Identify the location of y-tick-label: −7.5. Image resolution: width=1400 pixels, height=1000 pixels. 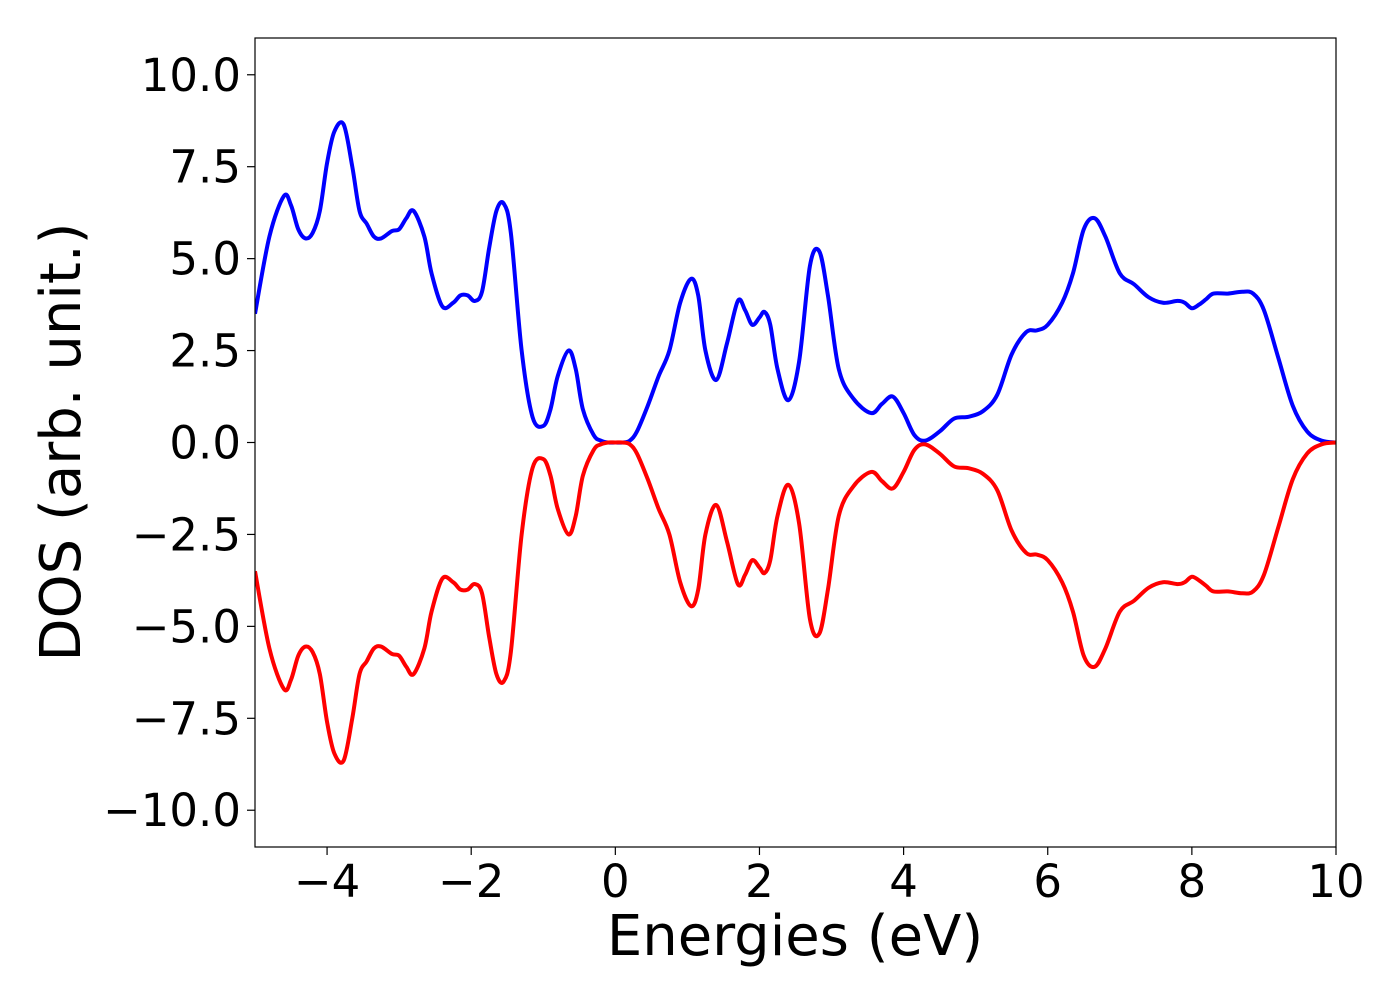
(186, 718).